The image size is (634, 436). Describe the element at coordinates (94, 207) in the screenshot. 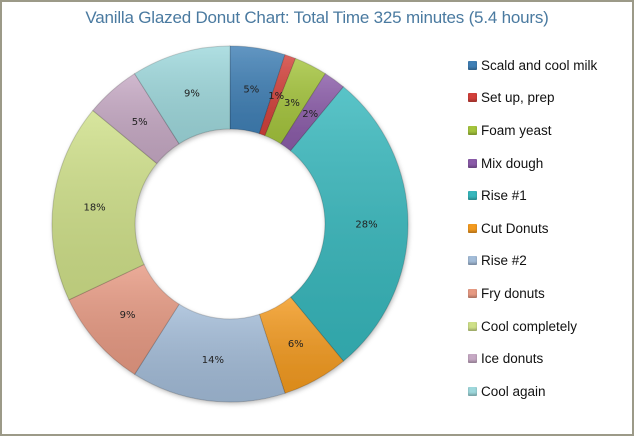

I see `slice-percent-label: 18%` at that location.